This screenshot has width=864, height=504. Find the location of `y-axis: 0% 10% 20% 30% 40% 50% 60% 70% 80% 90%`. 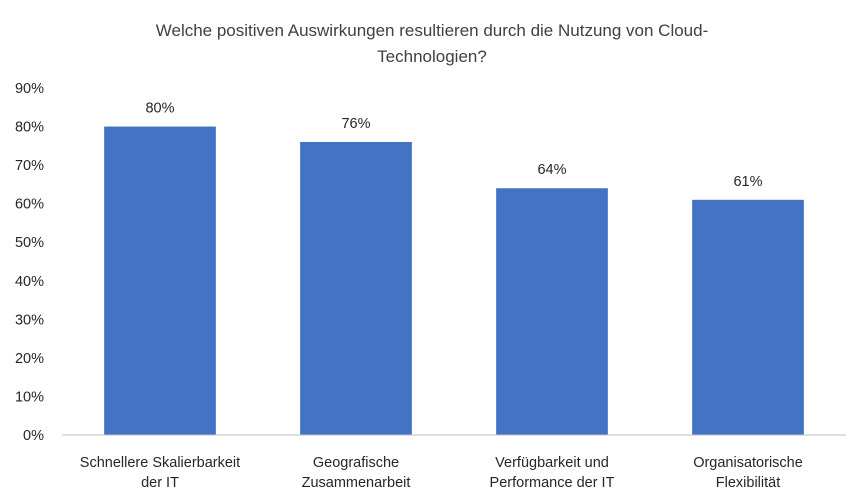

y-axis: 0% 10% 20% 30% 40% 50% 60% 70% 80% 90% is located at coordinates (29, 262).